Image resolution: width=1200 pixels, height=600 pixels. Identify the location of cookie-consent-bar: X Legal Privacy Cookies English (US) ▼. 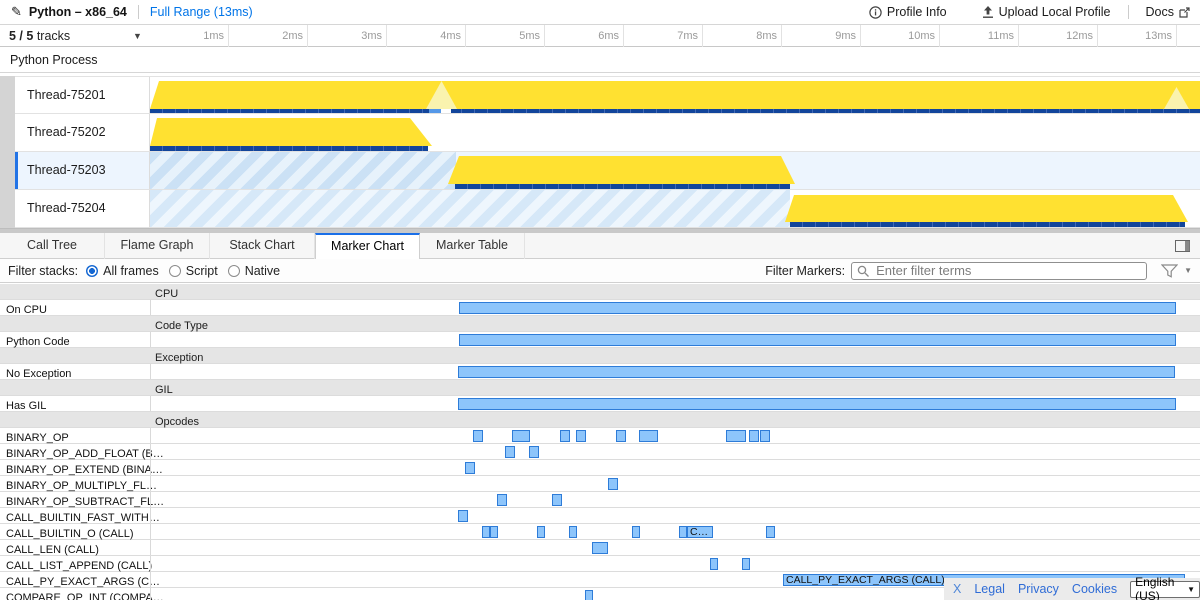
(1072, 587).